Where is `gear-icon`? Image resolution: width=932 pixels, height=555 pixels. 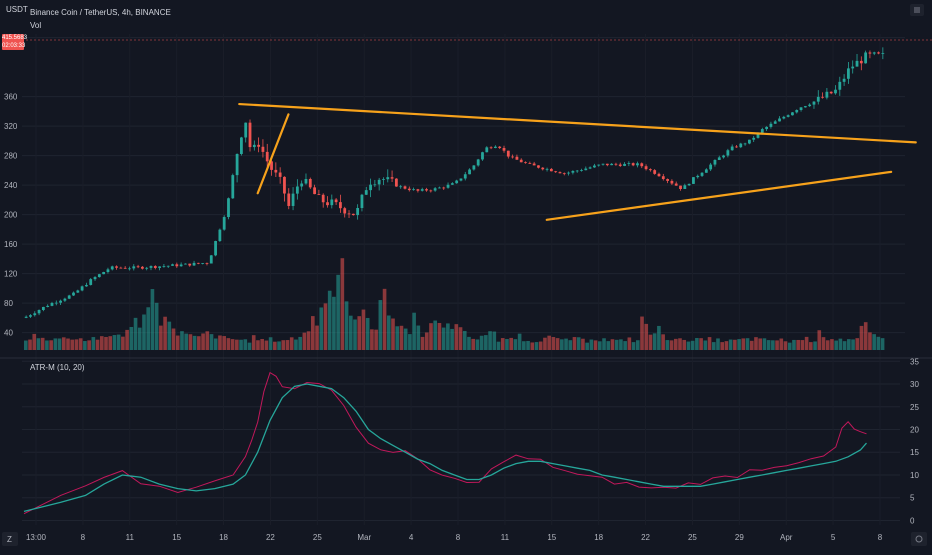 gear-icon is located at coordinates (919, 539).